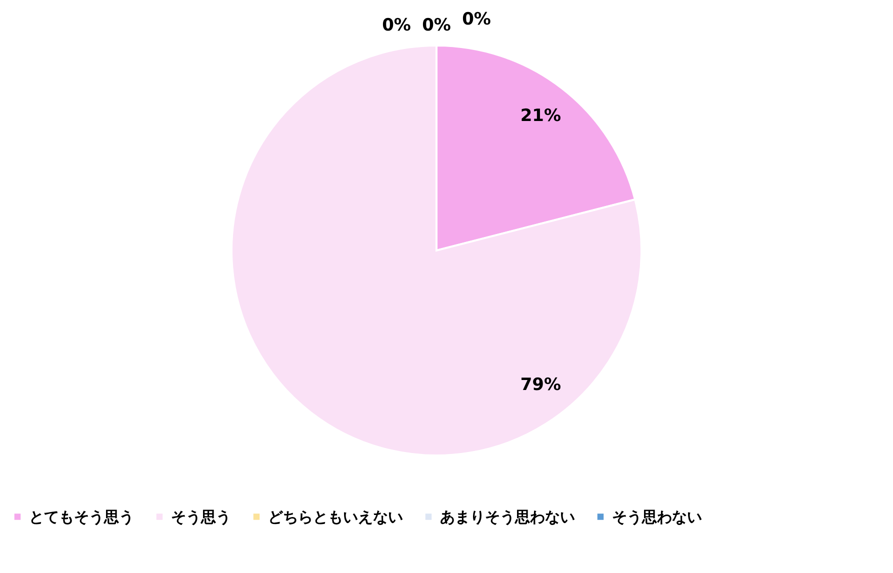 This screenshot has width=893, height=573. What do you see at coordinates (201, 517) in the screenshot?
I see `legend-label: そう思う` at bounding box center [201, 517].